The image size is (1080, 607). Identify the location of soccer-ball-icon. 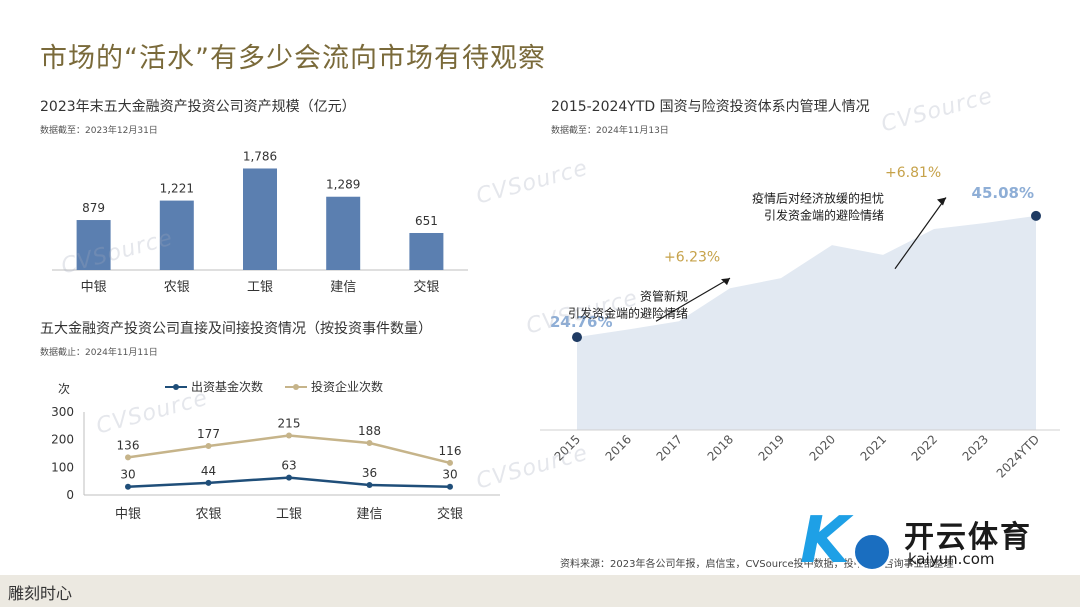
(872, 552).